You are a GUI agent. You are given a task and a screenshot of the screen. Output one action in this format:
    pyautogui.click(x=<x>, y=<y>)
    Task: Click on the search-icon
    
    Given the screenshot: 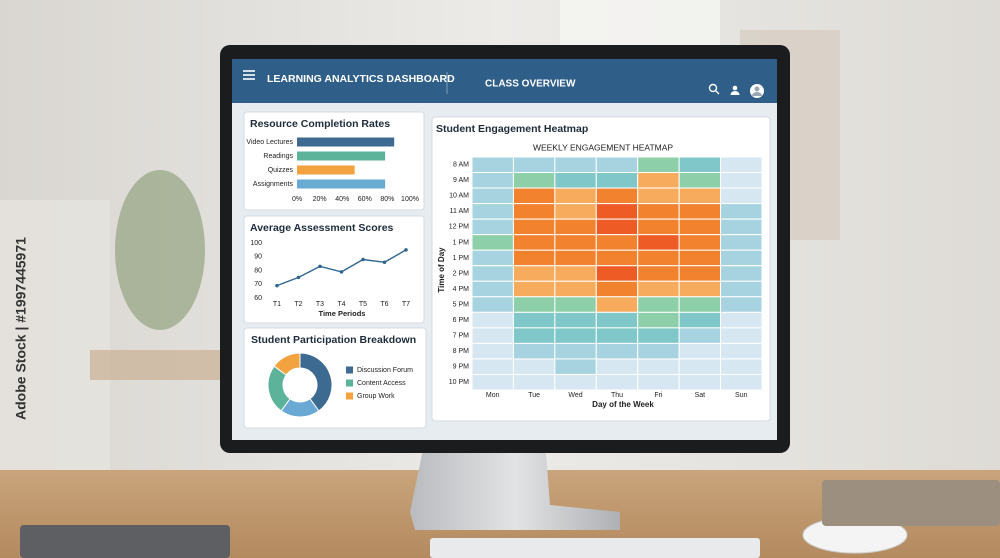 What is the action you would take?
    pyautogui.click(x=714, y=89)
    